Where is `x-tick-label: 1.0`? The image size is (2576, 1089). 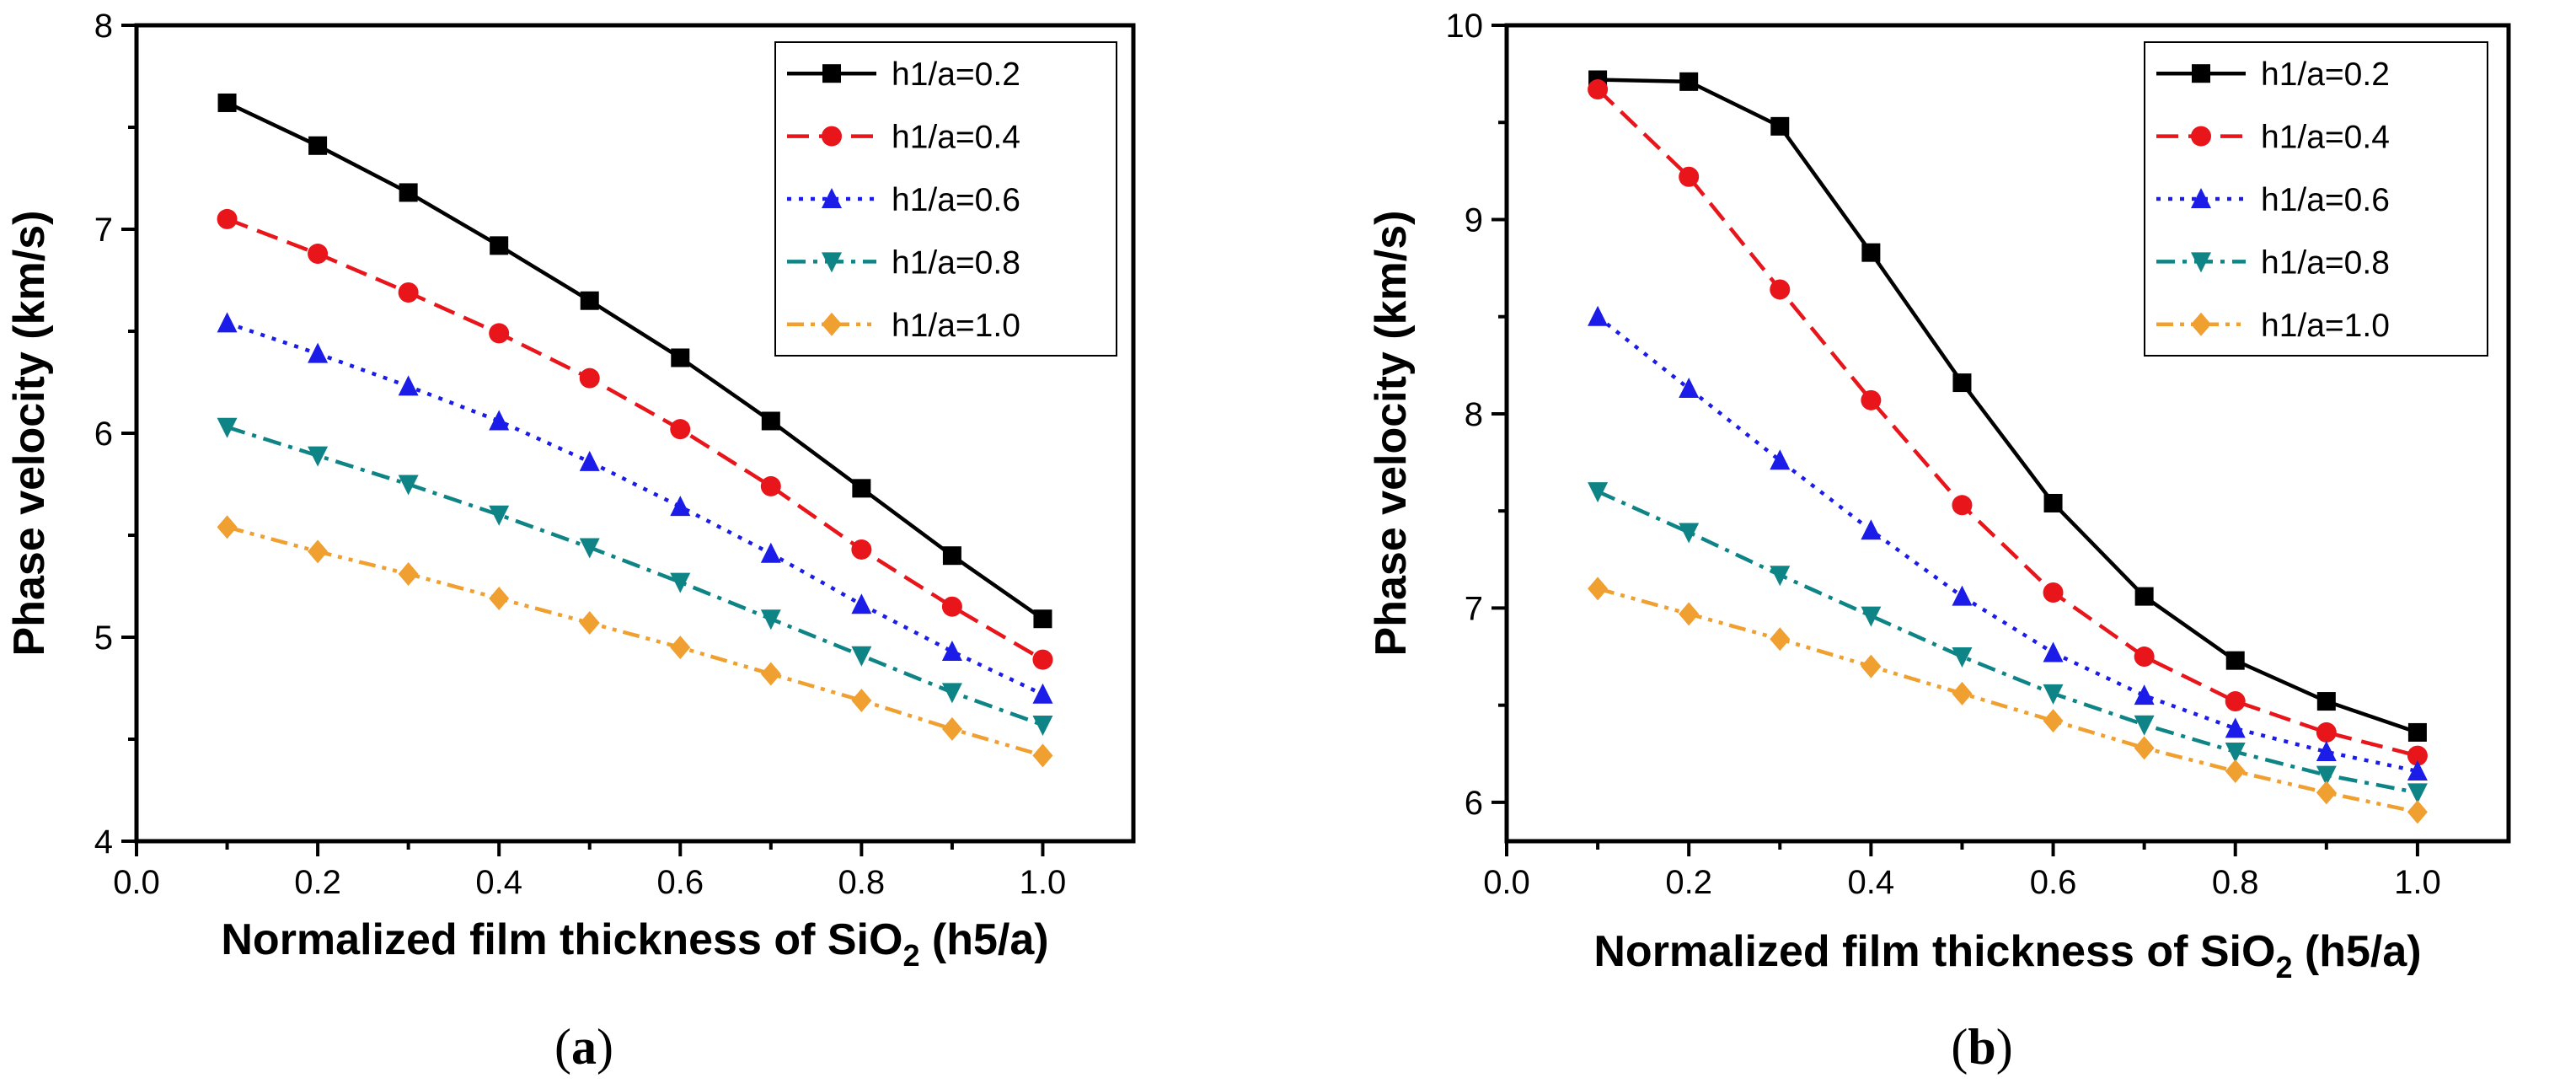 x-tick-label: 1.0 is located at coordinates (1043, 883).